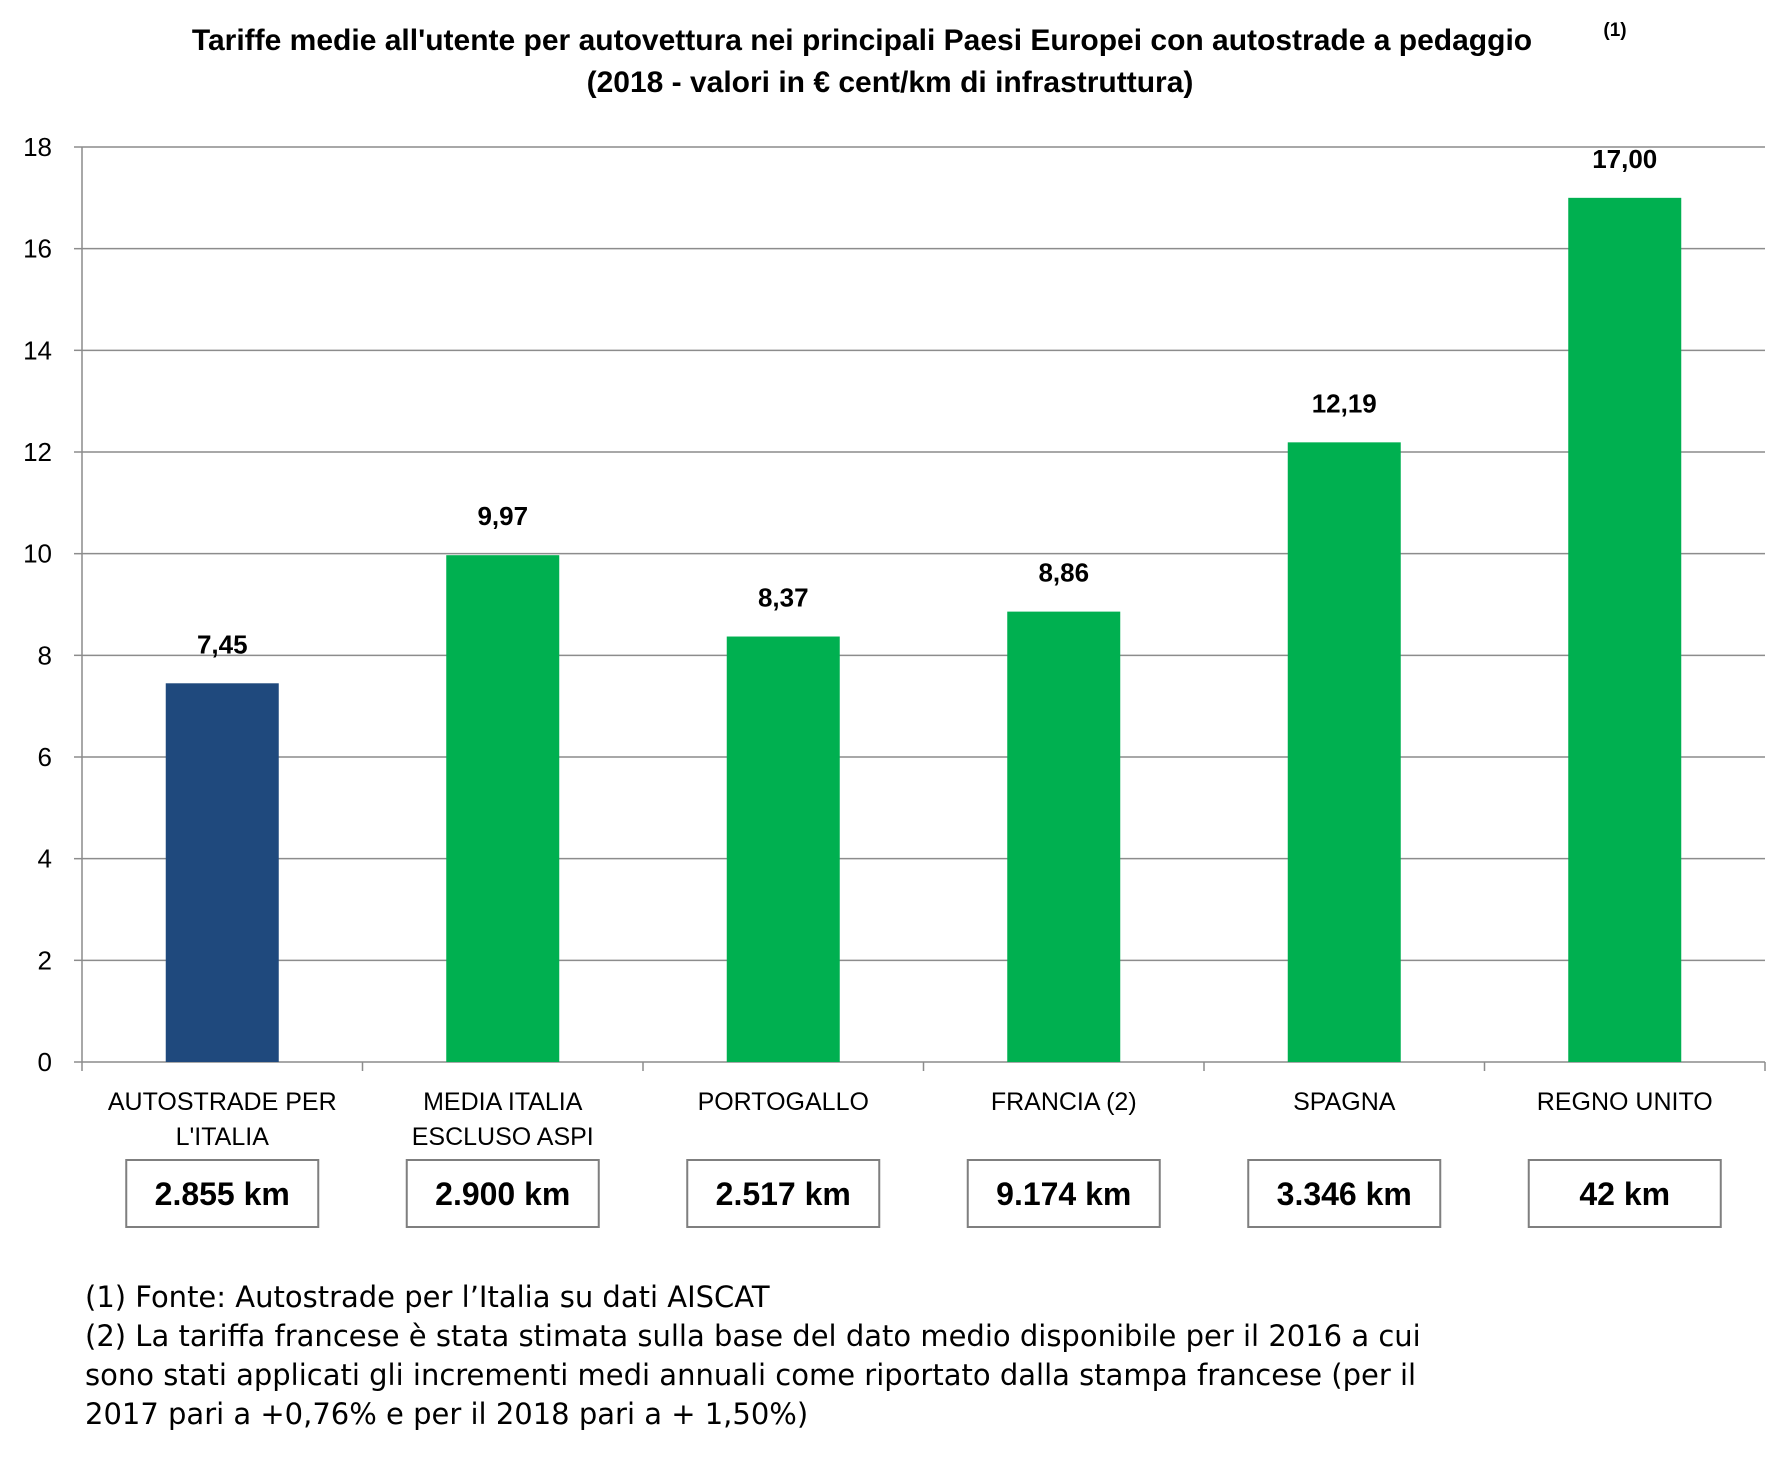 Image resolution: width=1780 pixels, height=1475 pixels. What do you see at coordinates (1614, 30) in the screenshot?
I see `chart-title-note: (1)` at bounding box center [1614, 30].